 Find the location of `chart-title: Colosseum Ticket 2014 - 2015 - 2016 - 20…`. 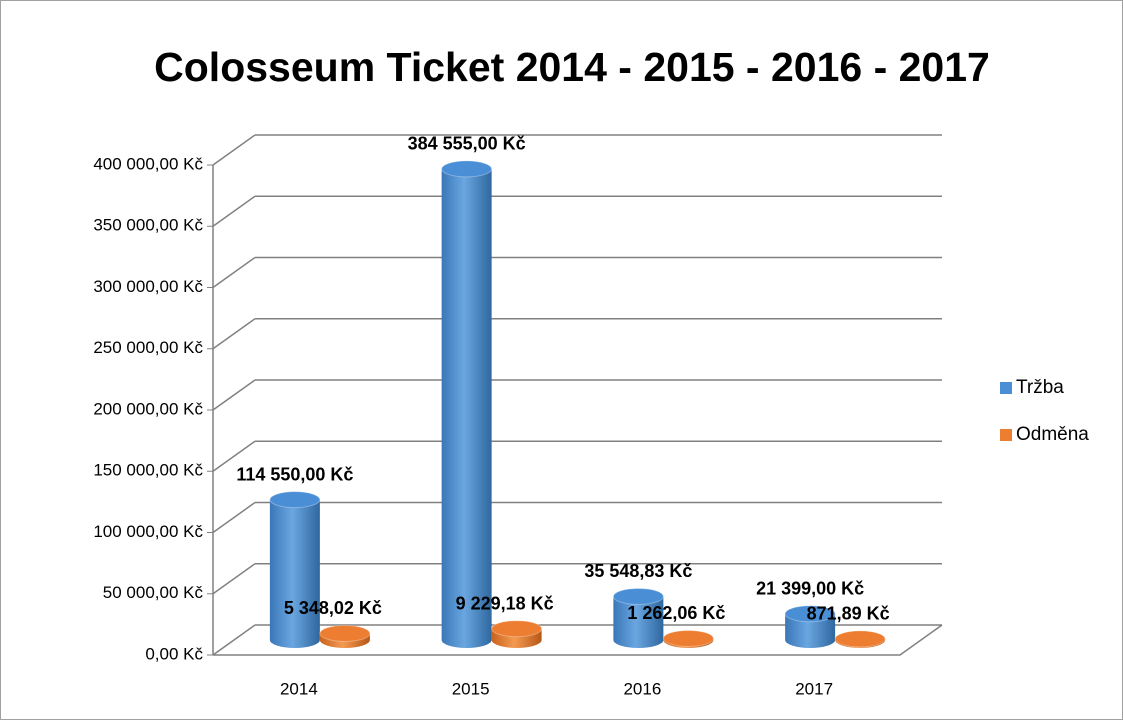

chart-title: Colosseum Ticket 2014 - 2015 - 2016 - 20… is located at coordinates (572, 67).